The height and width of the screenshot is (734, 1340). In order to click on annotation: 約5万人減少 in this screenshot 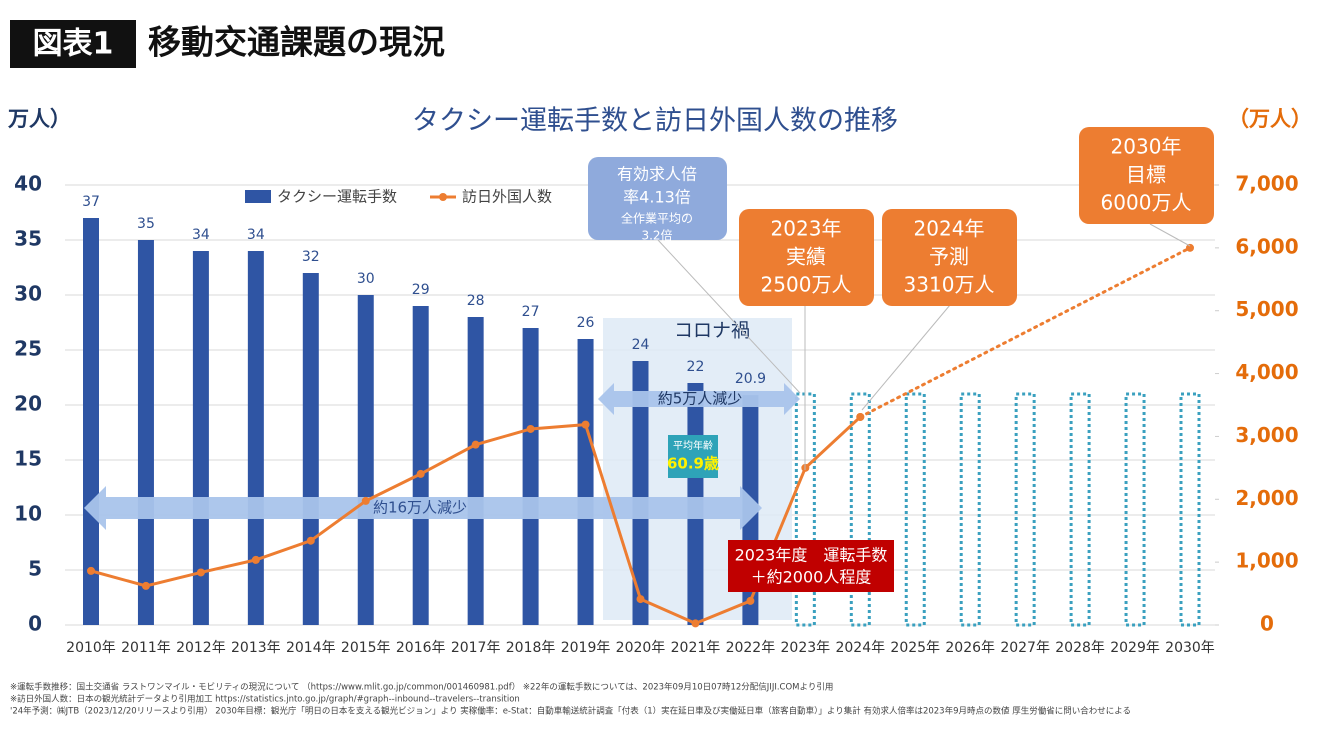, I will do `click(700, 399)`.